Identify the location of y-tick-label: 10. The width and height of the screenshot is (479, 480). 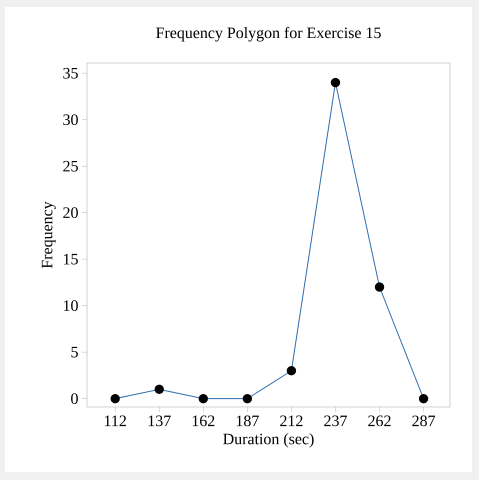
(71, 306).